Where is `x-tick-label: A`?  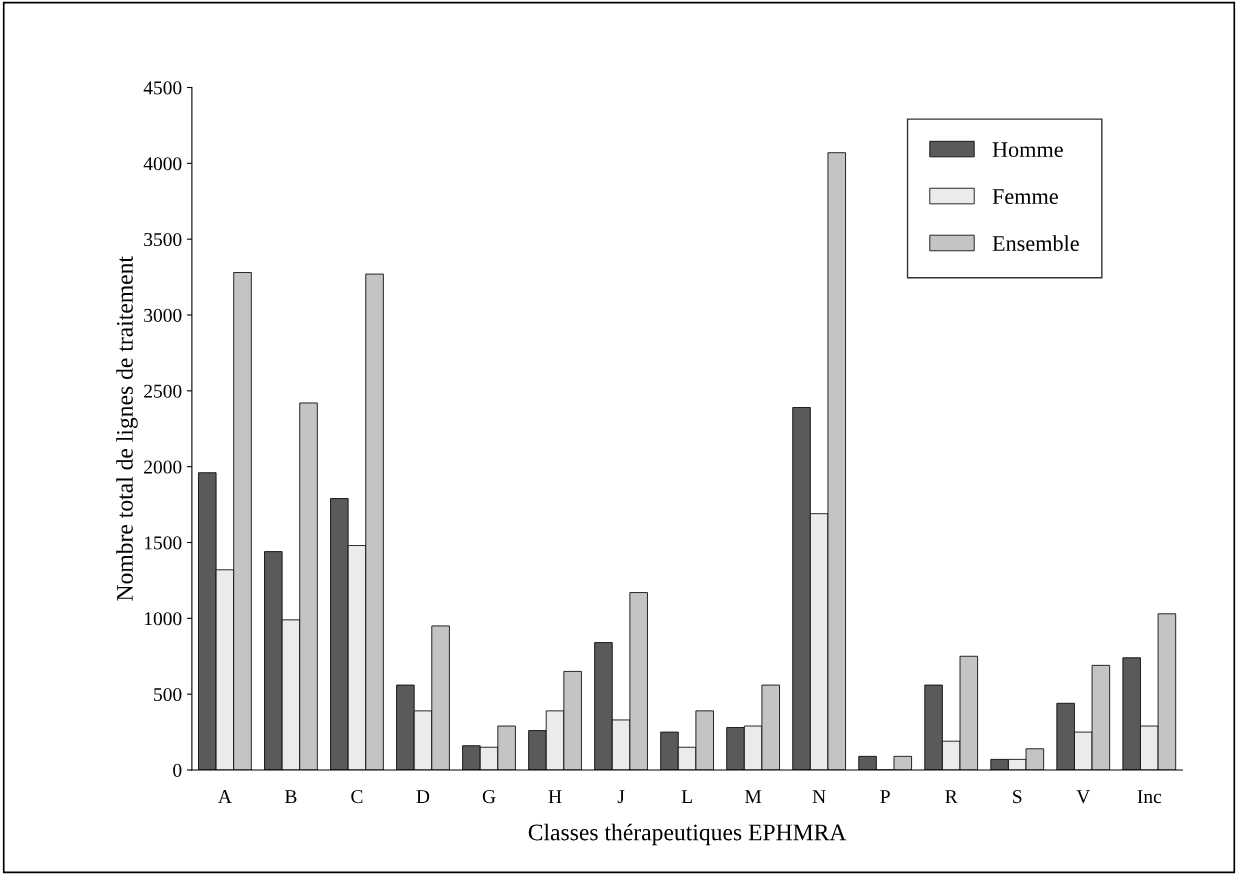
x-tick-label: A is located at coordinates (225, 796).